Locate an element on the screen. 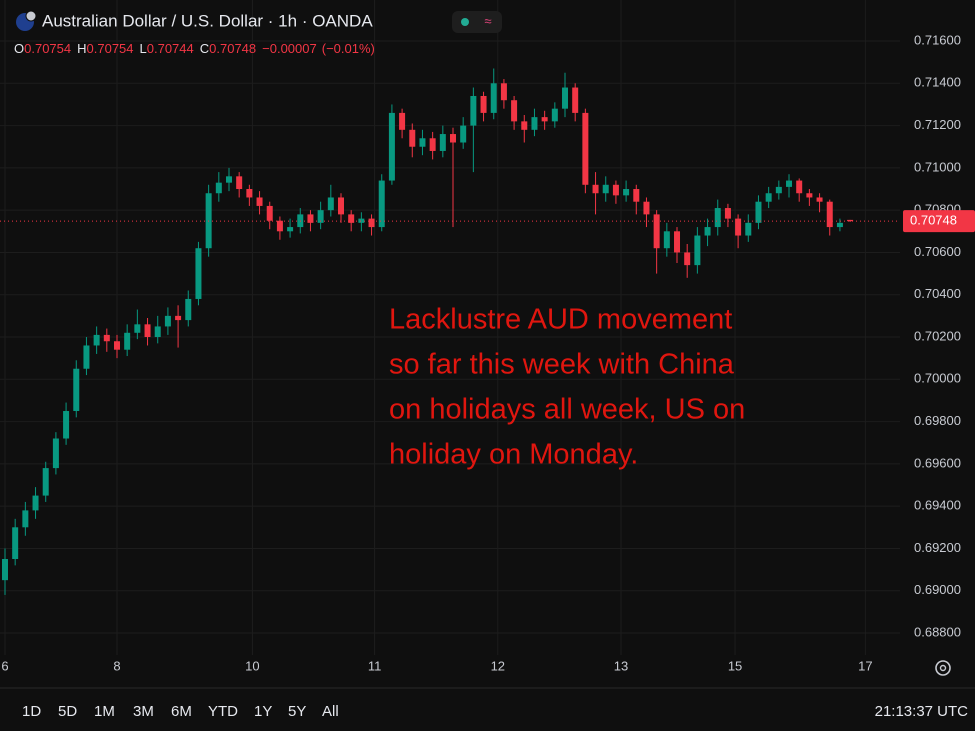  y-tick-label: 0.71400 is located at coordinates (937, 82).